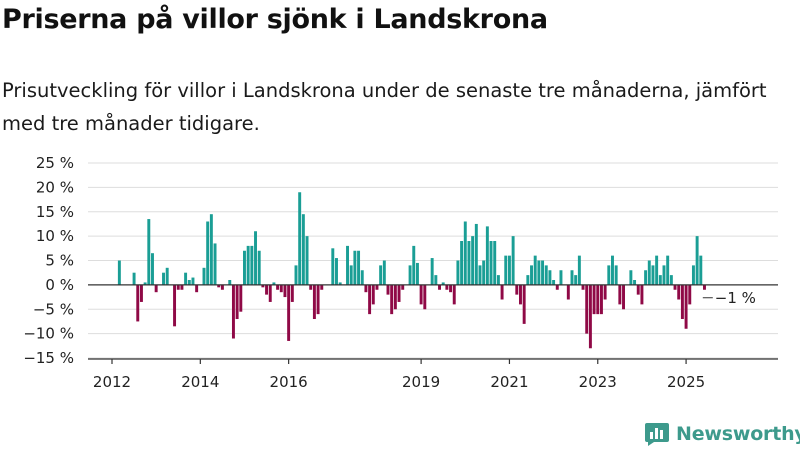 The image size is (800, 450). Describe the element at coordinates (509, 381) in the screenshot. I see `x-tick-label: 2021` at that location.